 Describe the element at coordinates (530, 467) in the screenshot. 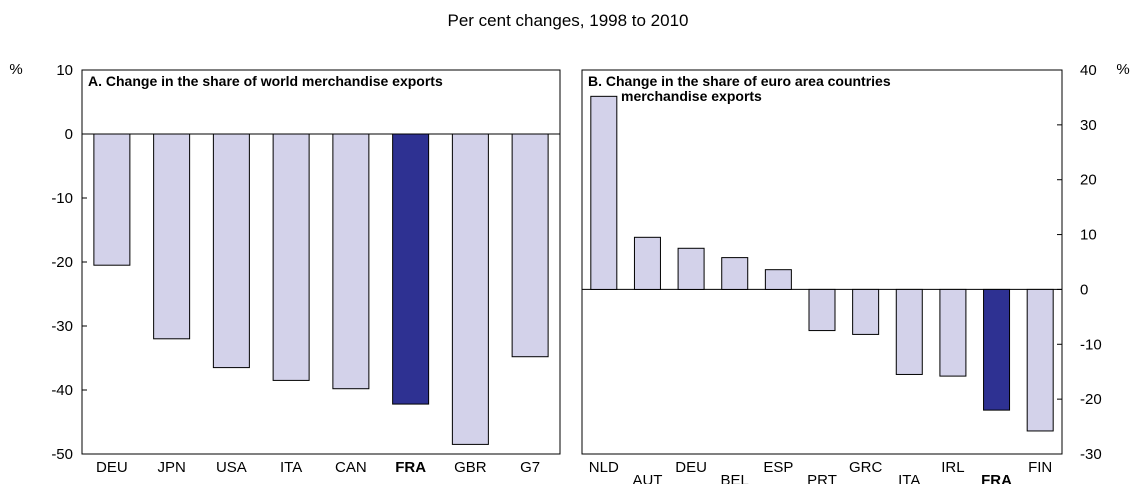

I see `x-label-g7: G7` at that location.